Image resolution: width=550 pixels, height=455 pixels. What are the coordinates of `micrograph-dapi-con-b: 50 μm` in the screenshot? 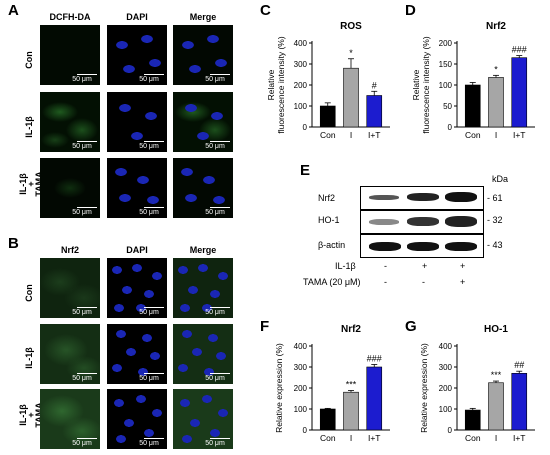 It's located at (137, 288).